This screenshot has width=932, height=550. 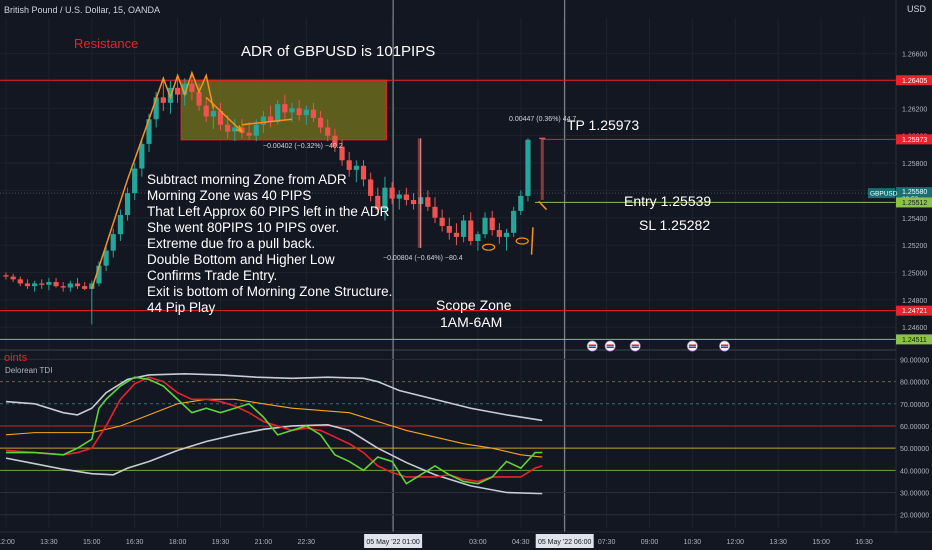 I want to click on note-line: Morning Zone was 40 PIPS, so click(x=229, y=195).